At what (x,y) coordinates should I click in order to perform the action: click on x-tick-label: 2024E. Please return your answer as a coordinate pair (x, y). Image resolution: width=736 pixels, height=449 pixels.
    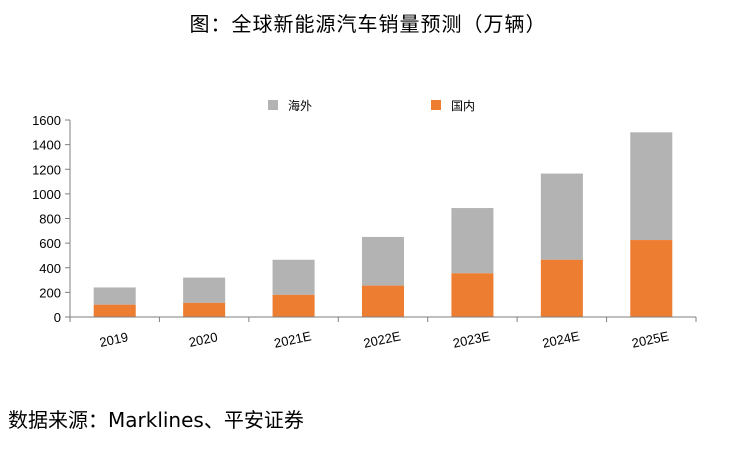
    Looking at the image, I should click on (561, 339).